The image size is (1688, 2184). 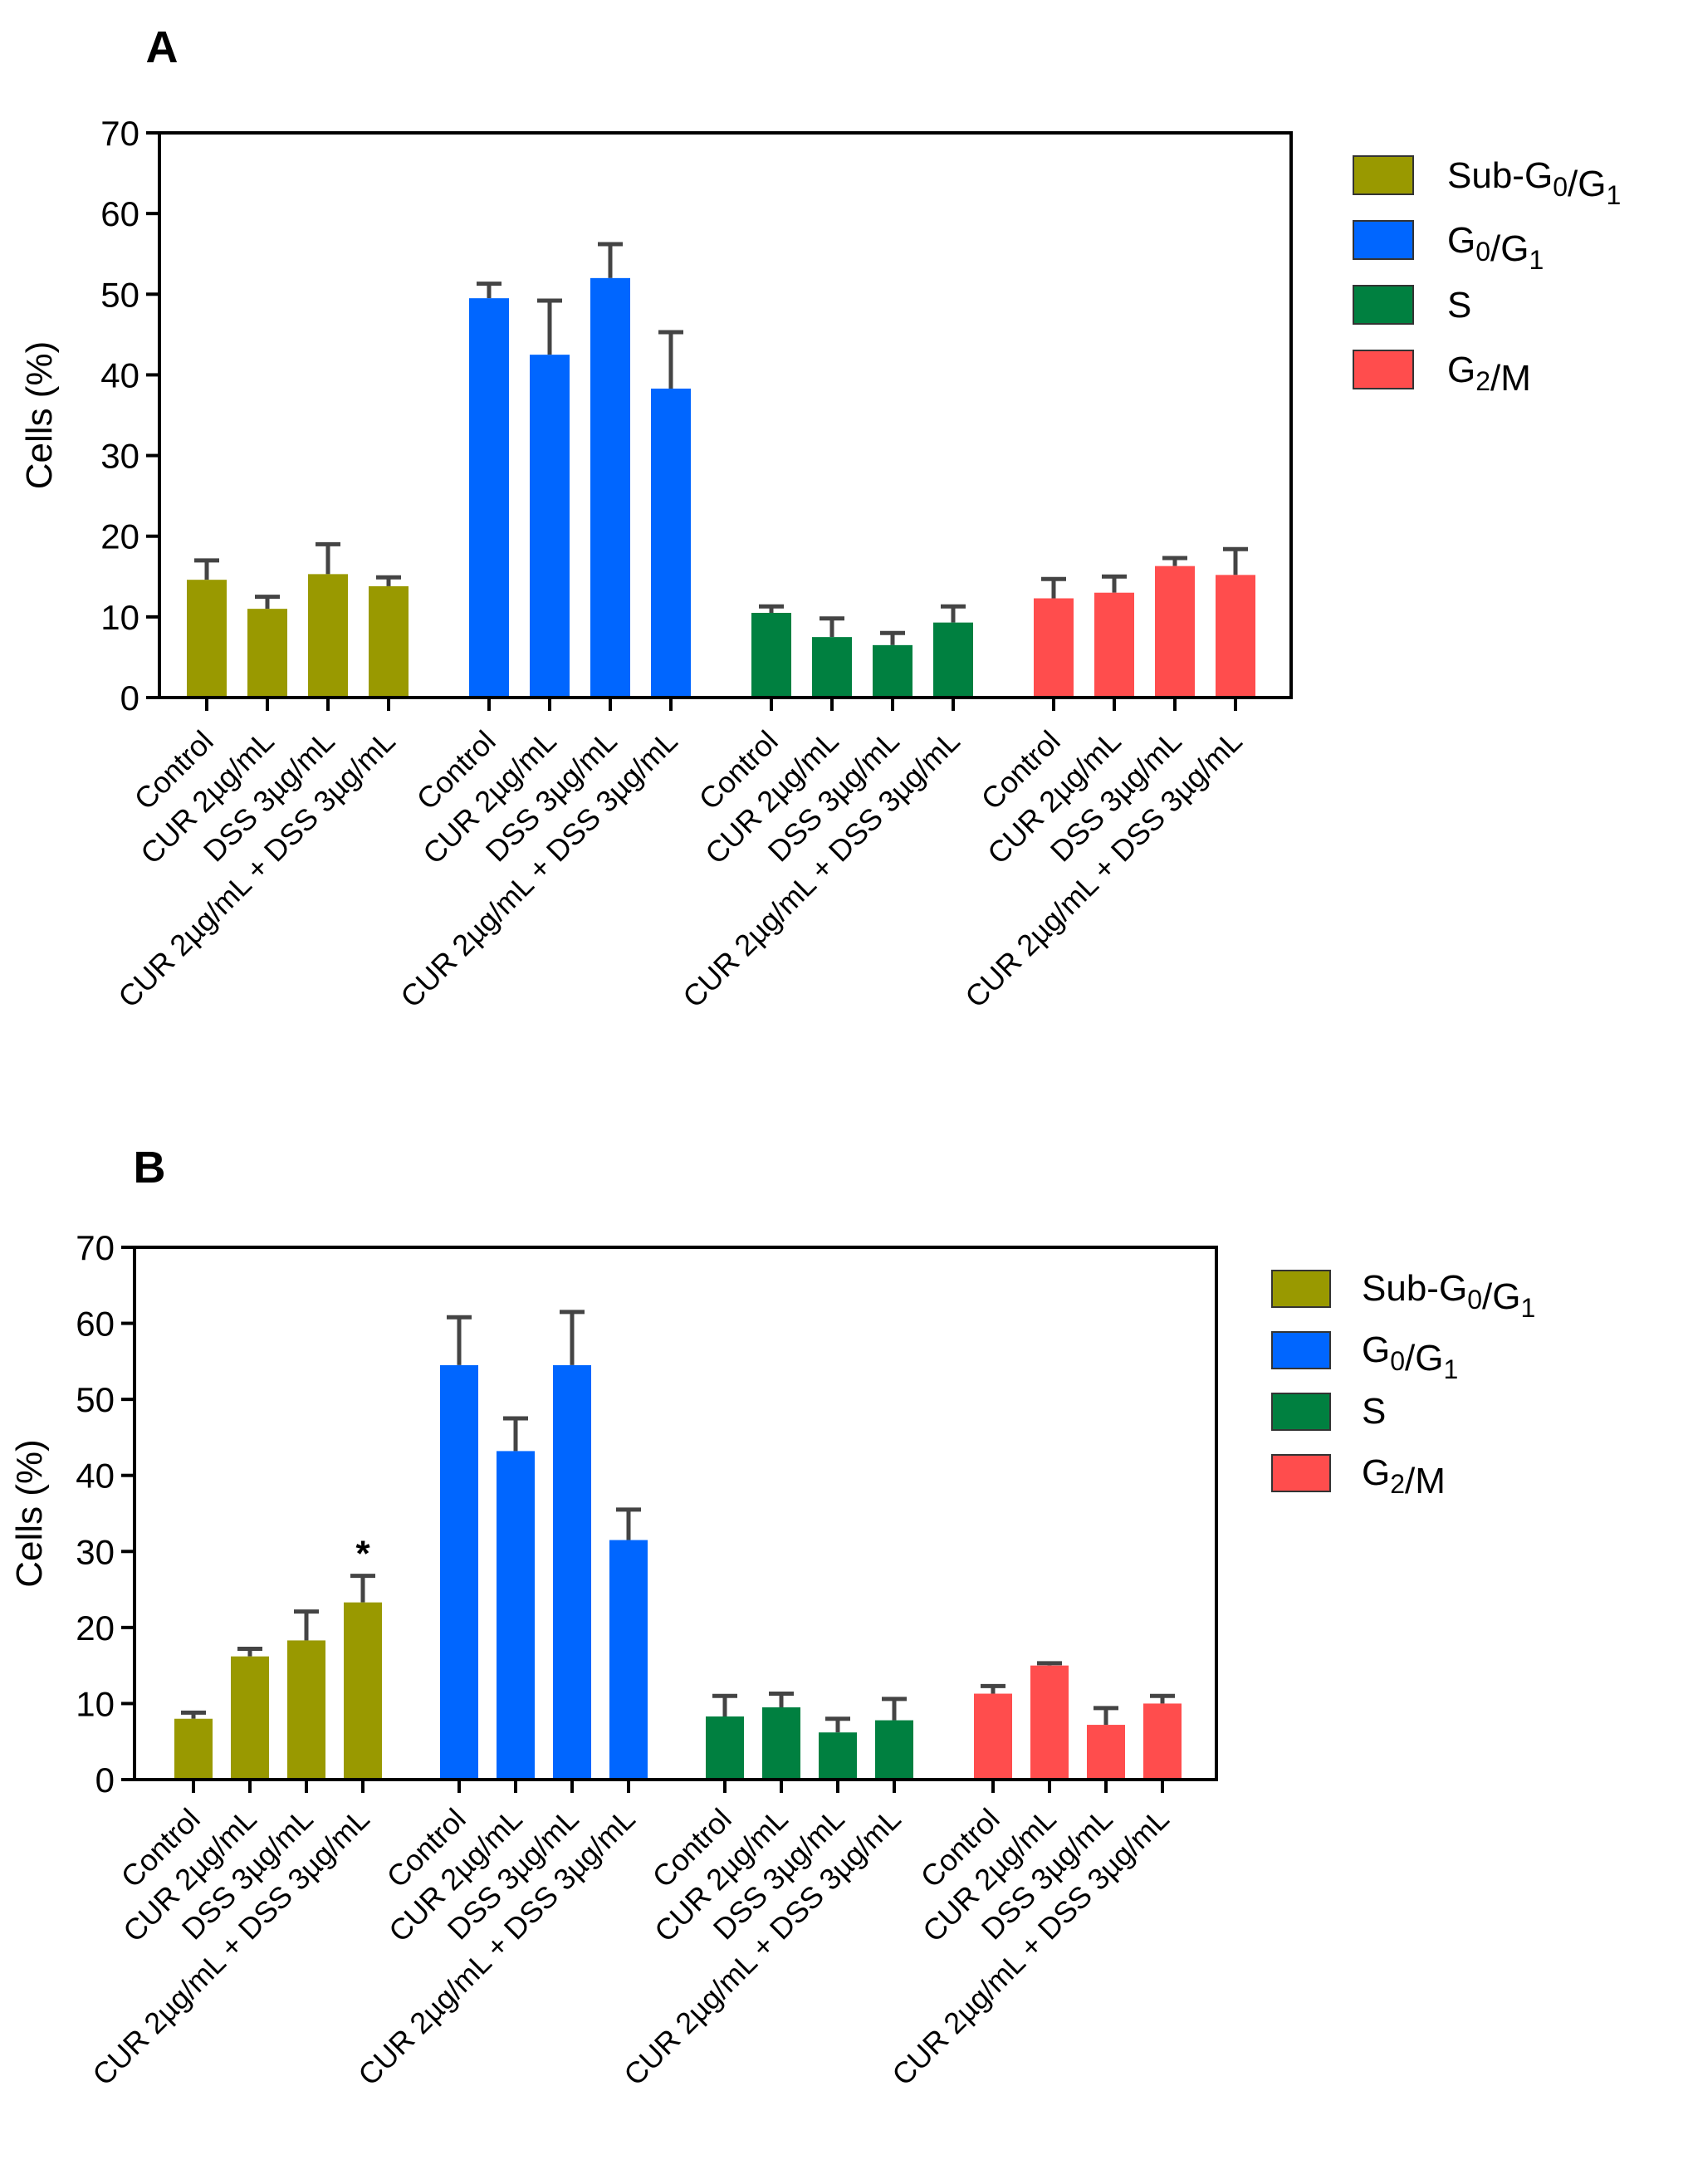 What do you see at coordinates (162, 47) in the screenshot?
I see `panel-letter: A` at bounding box center [162, 47].